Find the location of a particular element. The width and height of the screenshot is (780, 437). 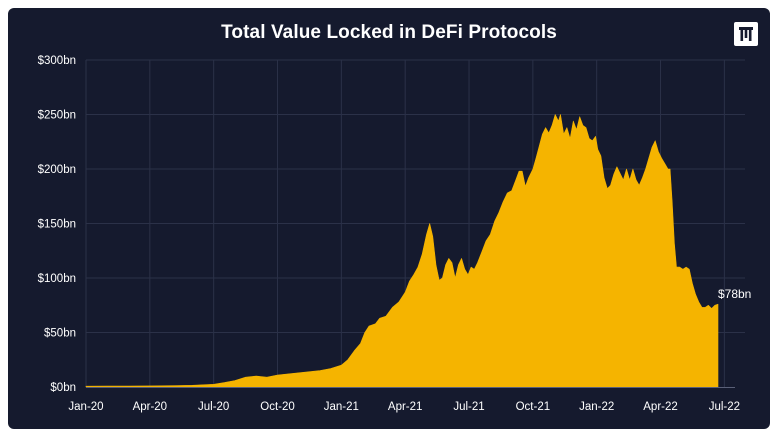

y-axis-tick-labels: $0bn $50bn $100bn $150bn $200bn $250bn $300bn is located at coordinates (57, 224).